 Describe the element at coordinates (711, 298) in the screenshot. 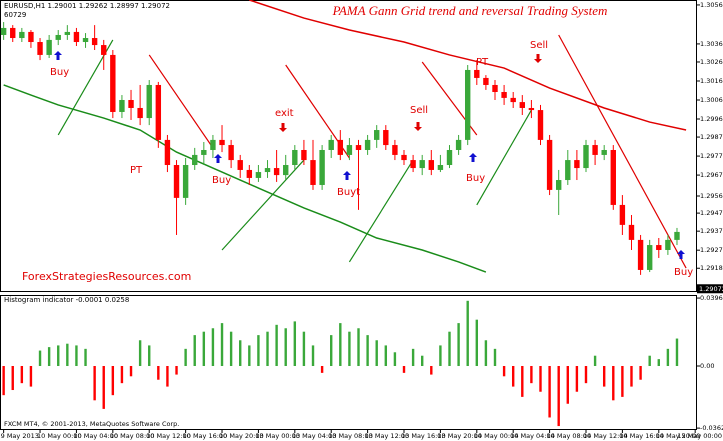

I see `y-tick-label: 0.0396` at that location.